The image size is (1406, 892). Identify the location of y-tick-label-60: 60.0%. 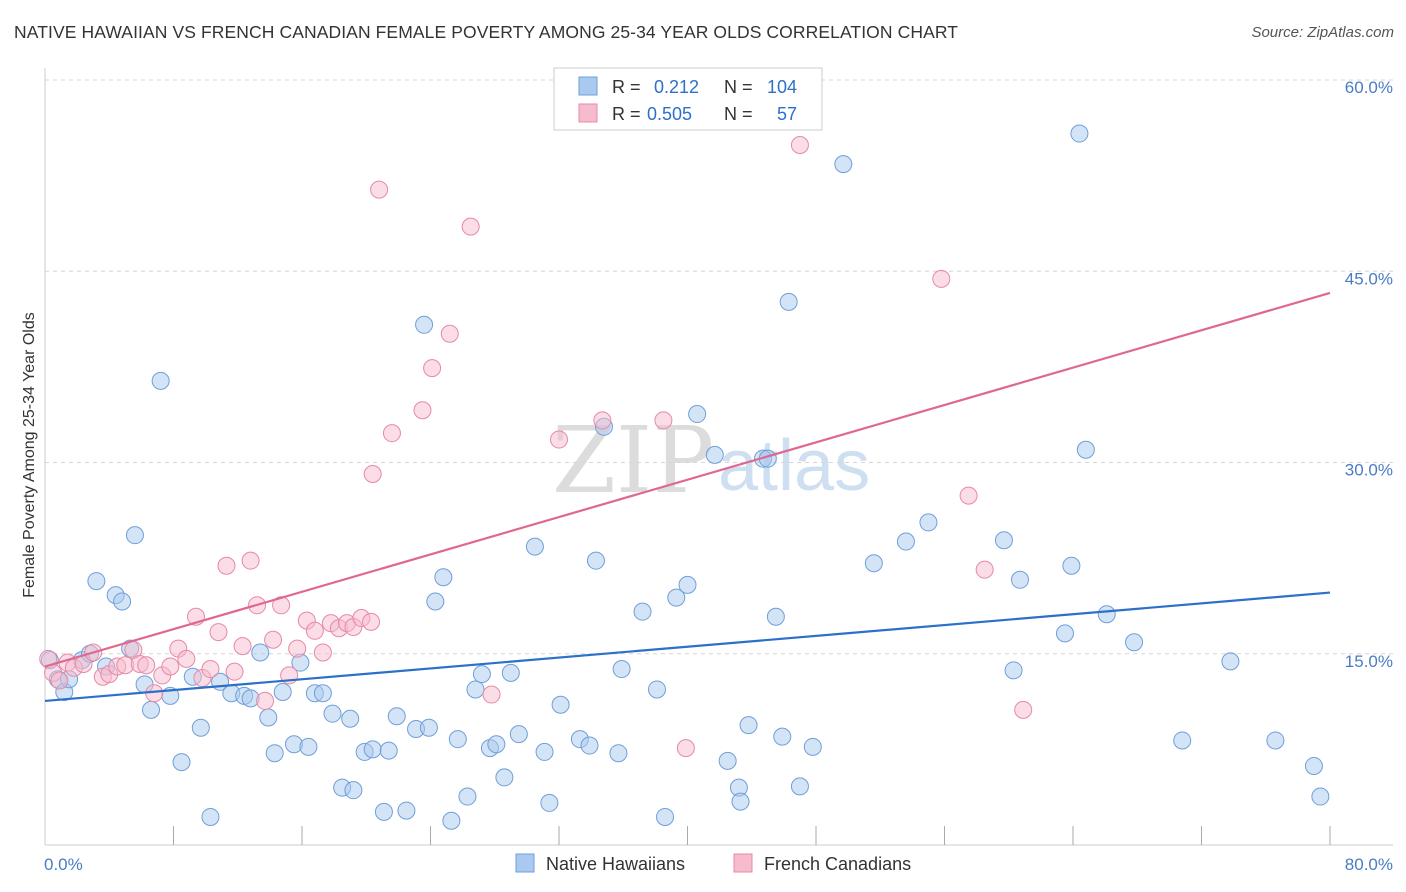
(1369, 87).